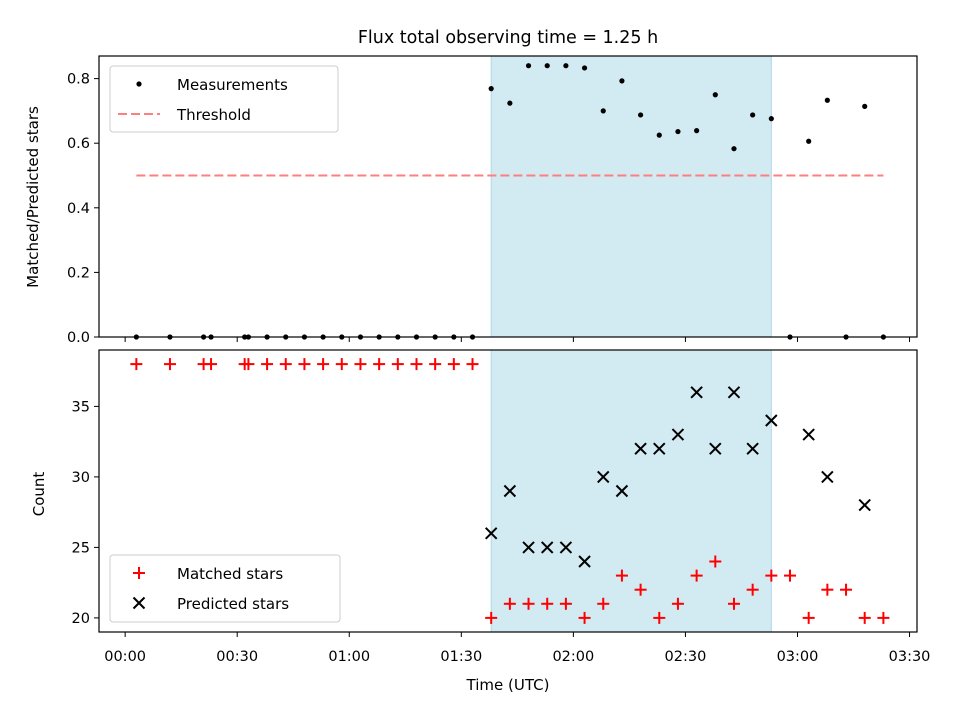  Describe the element at coordinates (78, 338) in the screenshot. I see `top-y-tick-label: 0.0` at that location.